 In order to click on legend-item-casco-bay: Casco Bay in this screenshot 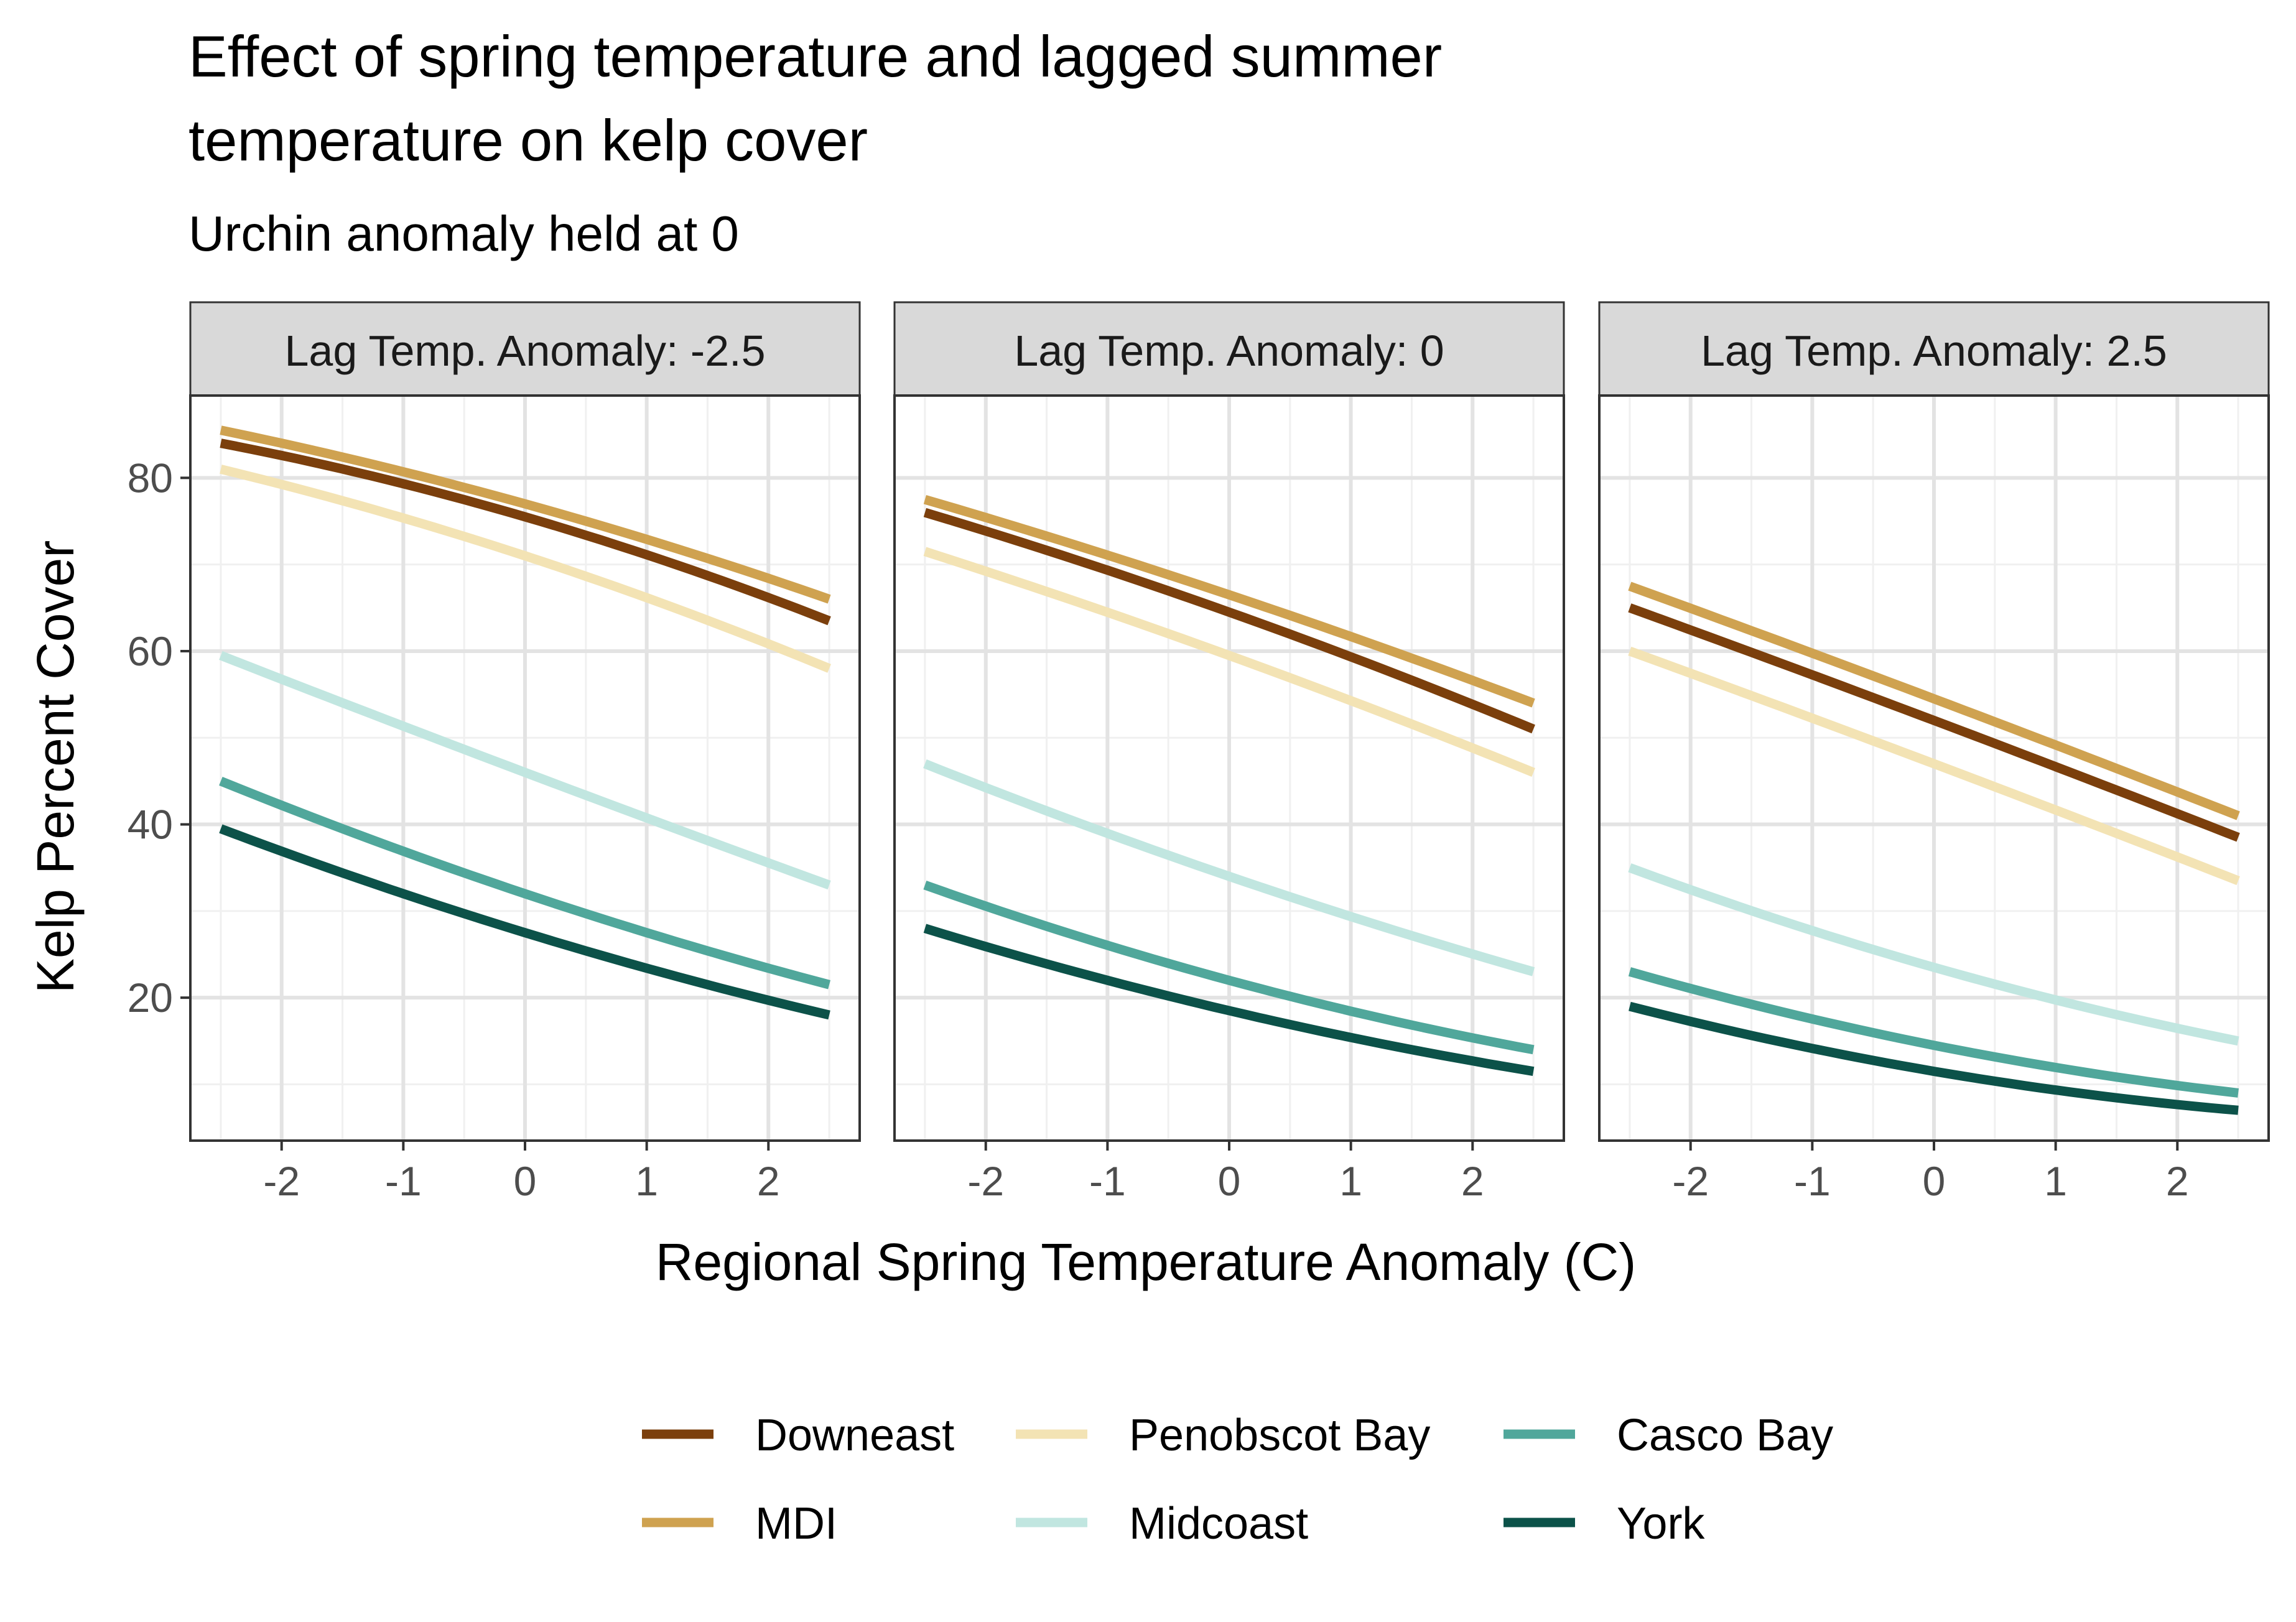, I will do `click(1668, 1435)`.